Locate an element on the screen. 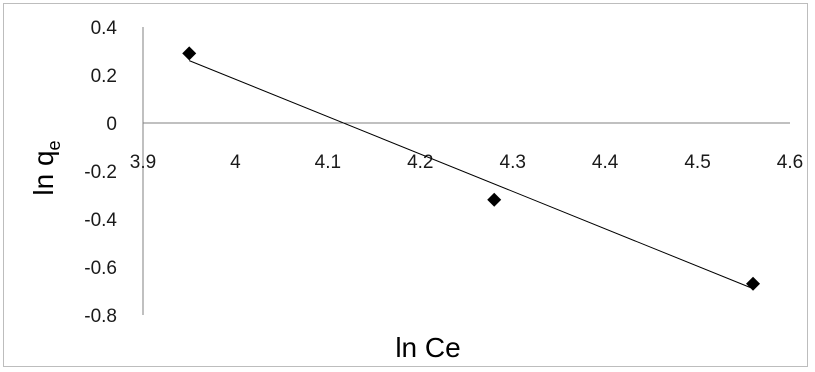 Image resolution: width=815 pixels, height=372 pixels. y-axis-title-subscript: e is located at coordinates (54, 145).